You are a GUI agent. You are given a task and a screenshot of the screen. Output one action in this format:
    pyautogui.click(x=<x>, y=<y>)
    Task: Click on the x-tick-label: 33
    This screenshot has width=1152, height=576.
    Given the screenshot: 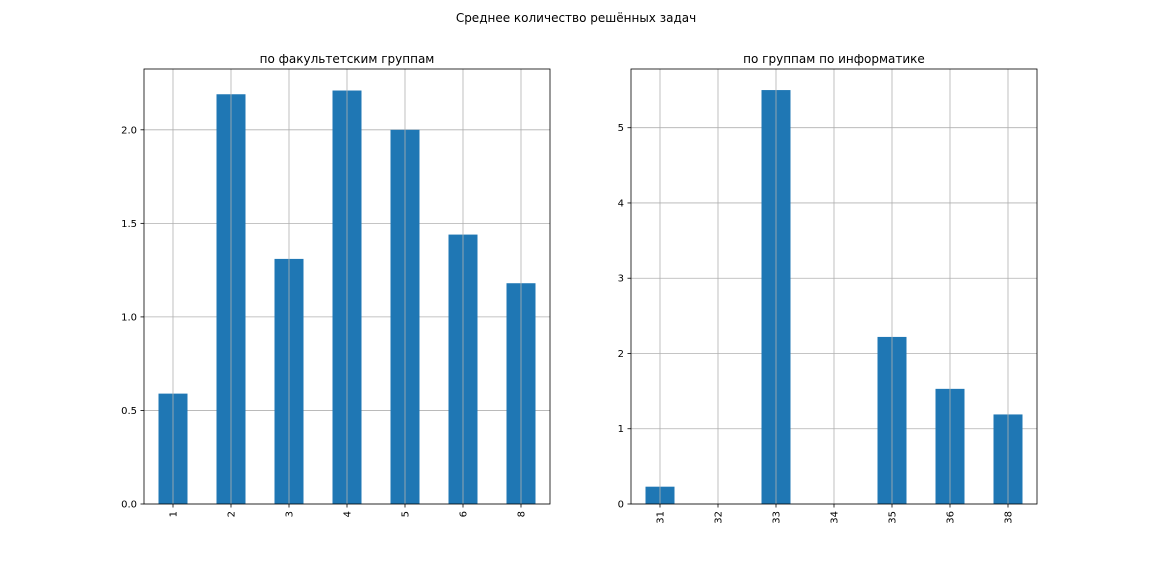 What is the action you would take?
    pyautogui.click(x=777, y=517)
    